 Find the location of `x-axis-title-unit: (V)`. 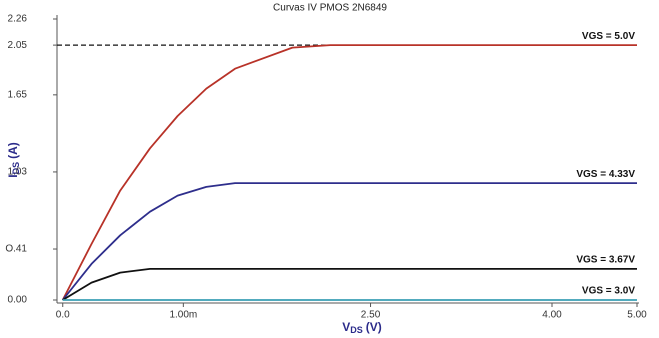

x-axis-title-unit: (V) is located at coordinates (374, 327).